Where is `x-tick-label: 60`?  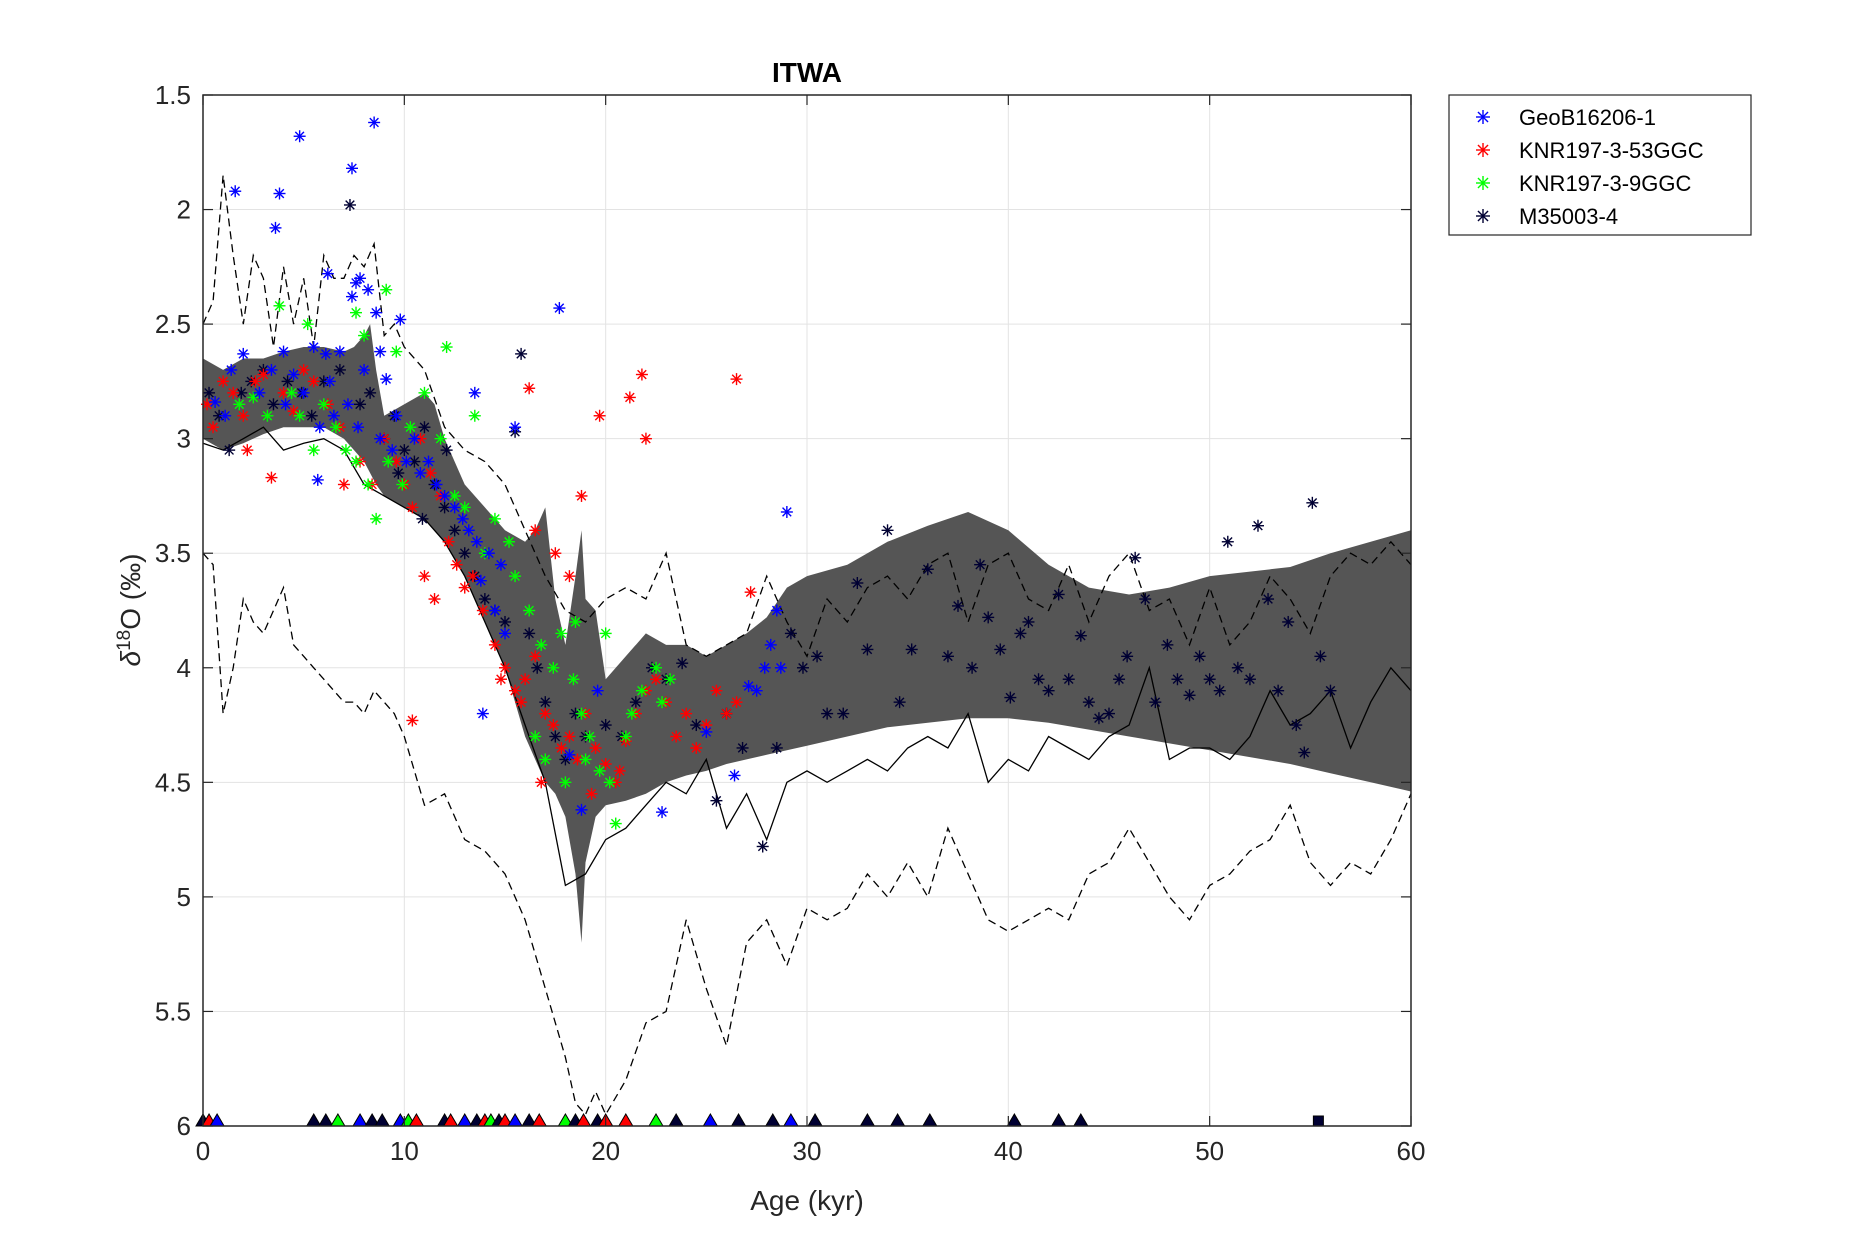
x-tick-label: 60 is located at coordinates (1411, 1151).